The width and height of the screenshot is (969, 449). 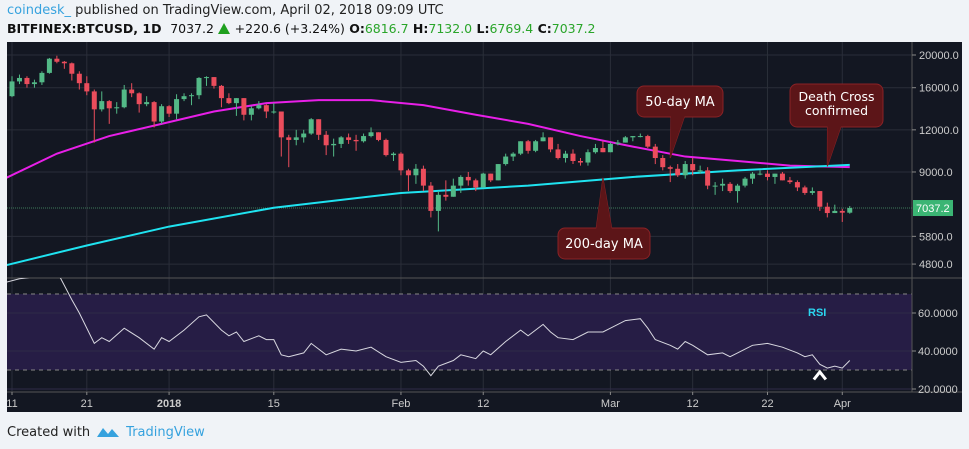 What do you see at coordinates (604, 244) in the screenshot?
I see `callout-text: 200-day MA` at bounding box center [604, 244].